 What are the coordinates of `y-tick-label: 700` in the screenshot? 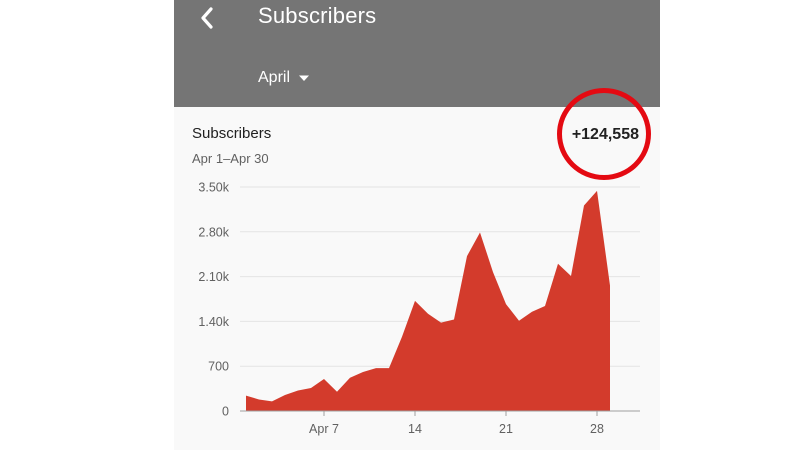 It's located at (218, 367).